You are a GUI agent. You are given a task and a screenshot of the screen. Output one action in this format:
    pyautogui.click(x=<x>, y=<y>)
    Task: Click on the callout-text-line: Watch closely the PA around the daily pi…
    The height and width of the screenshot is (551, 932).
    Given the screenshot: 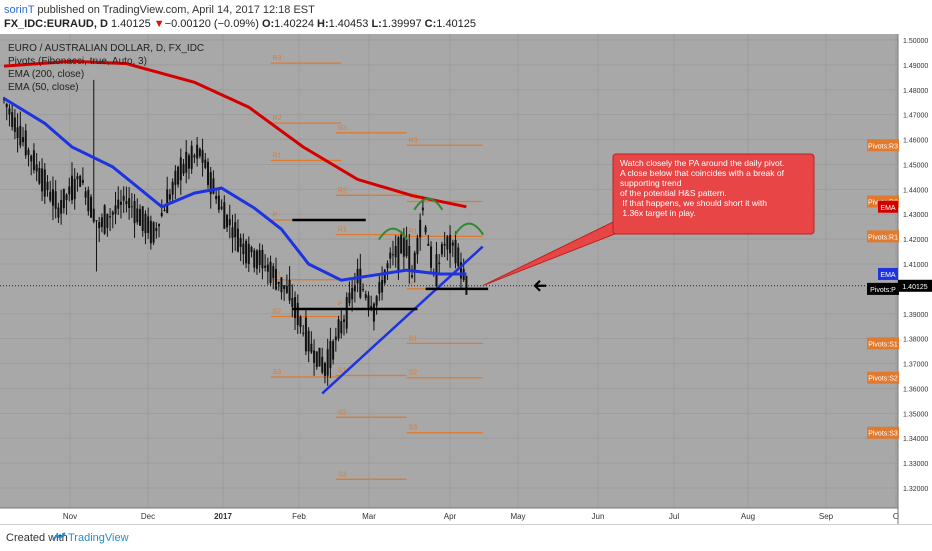 What is the action you would take?
    pyautogui.click(x=702, y=163)
    